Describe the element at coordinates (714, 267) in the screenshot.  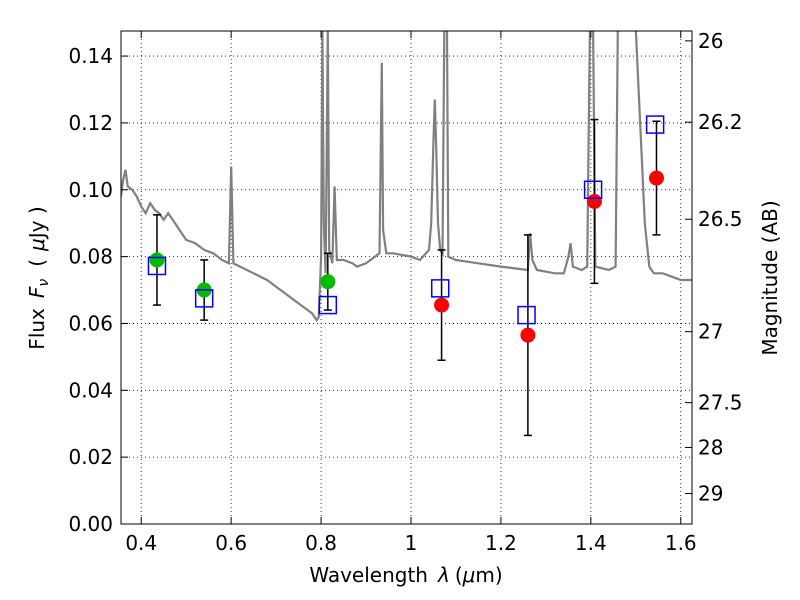
I see `magnitude-axis: 26 26.2 26.5 27 27.5 28 29` at that location.